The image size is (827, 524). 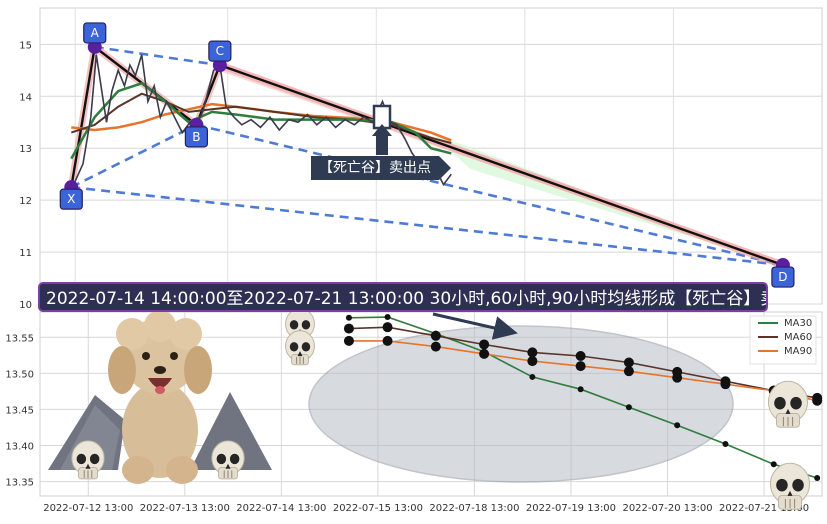 I want to click on top-y-tick-label: 12, so click(x=25, y=201).